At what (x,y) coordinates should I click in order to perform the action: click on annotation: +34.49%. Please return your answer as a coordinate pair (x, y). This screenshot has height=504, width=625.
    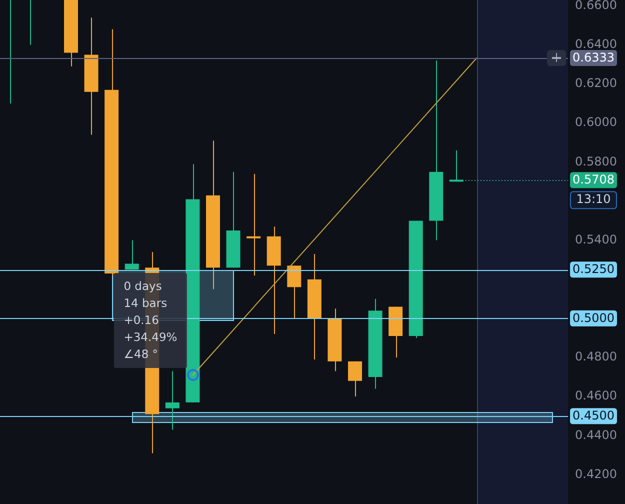
    Looking at the image, I should click on (151, 337).